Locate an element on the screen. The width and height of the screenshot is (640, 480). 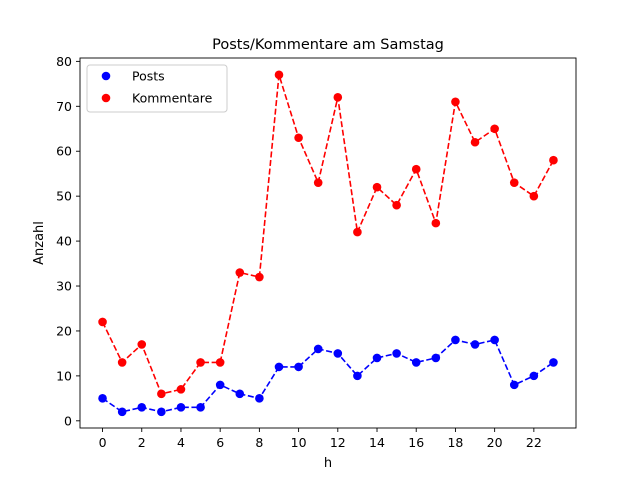
y-tick-label: 0 is located at coordinates (68, 420).